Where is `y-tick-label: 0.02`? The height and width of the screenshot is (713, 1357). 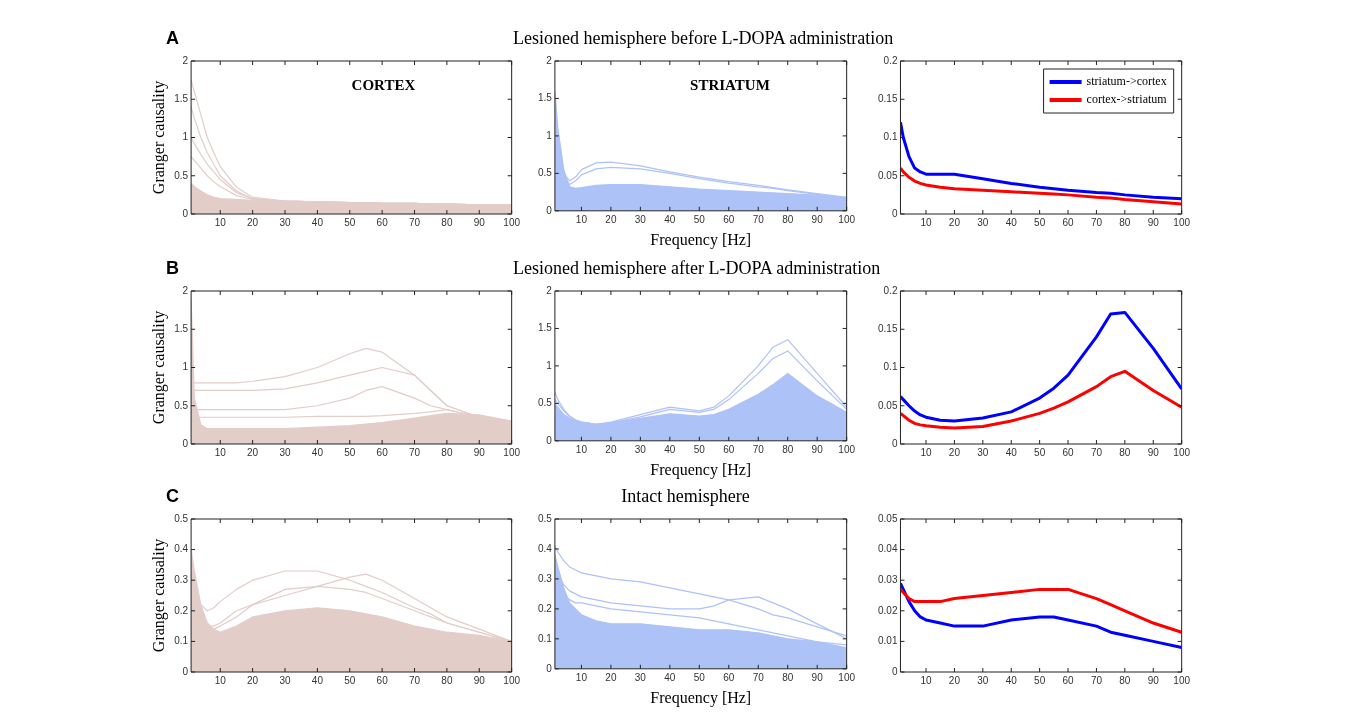 y-tick-label: 0.02 is located at coordinates (887, 610).